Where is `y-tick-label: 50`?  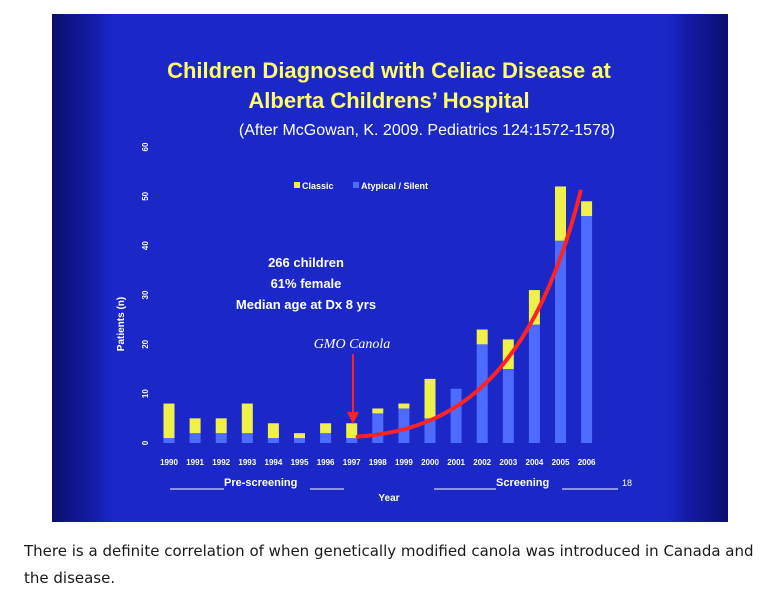 y-tick-label: 50 is located at coordinates (145, 195).